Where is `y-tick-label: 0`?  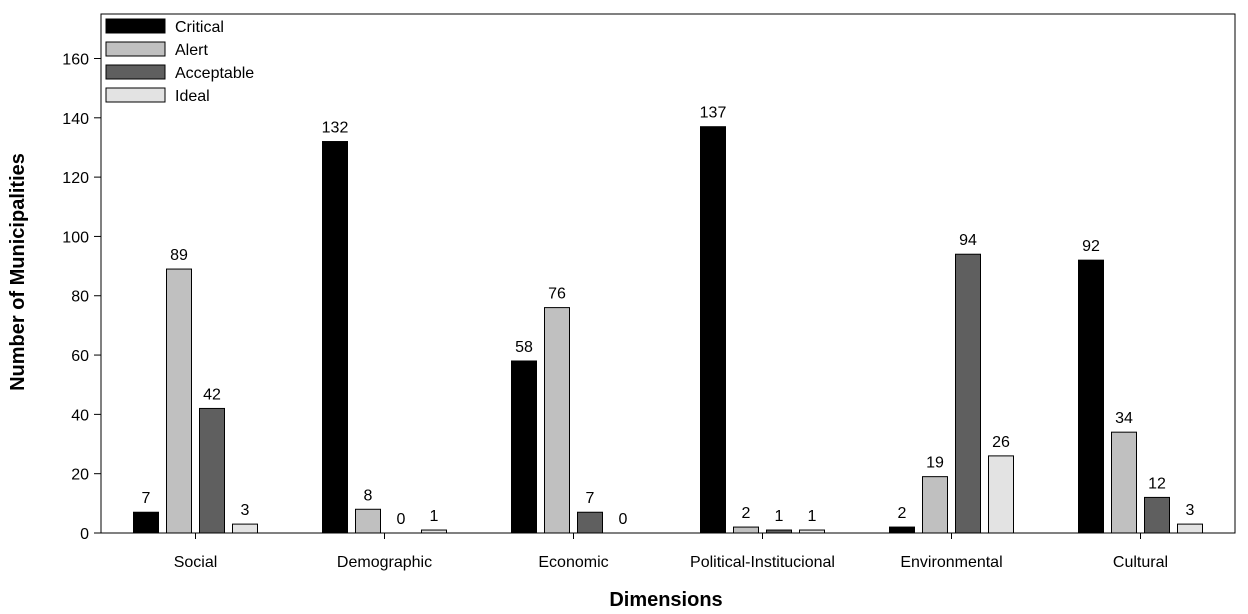
y-tick-label: 0 is located at coordinates (84, 534).